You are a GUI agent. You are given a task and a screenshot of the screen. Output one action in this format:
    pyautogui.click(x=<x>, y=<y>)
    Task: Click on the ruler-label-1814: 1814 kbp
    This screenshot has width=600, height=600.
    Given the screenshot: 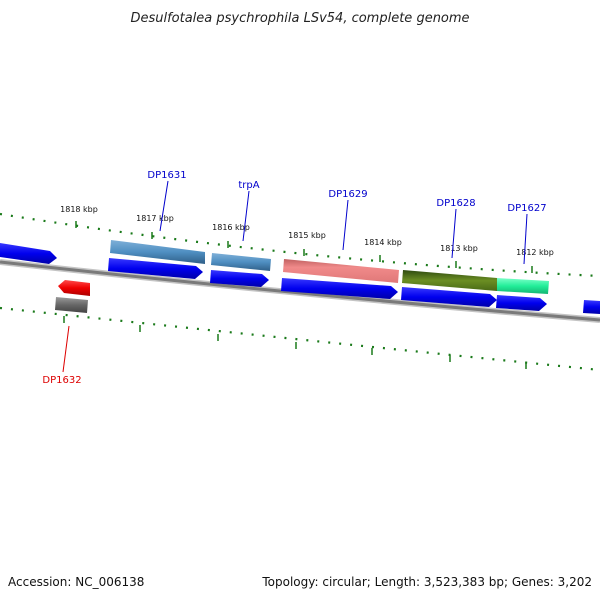 What is the action you would take?
    pyautogui.click(x=383, y=242)
    